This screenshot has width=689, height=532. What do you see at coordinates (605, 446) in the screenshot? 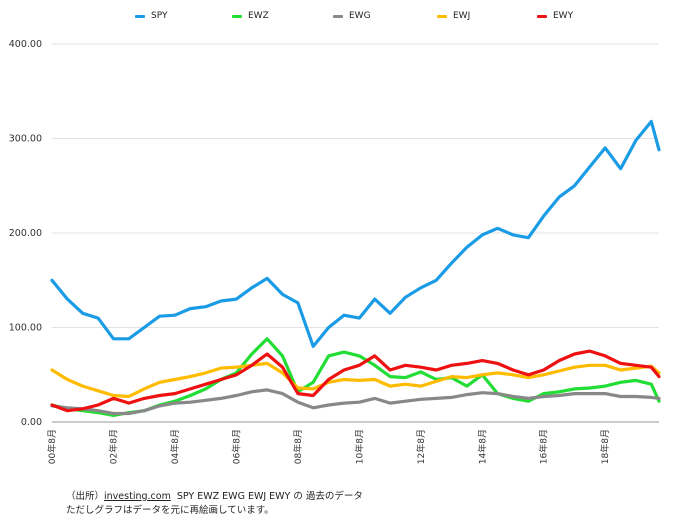
I see `x-tick-label: 18年8月` at bounding box center [605, 446].